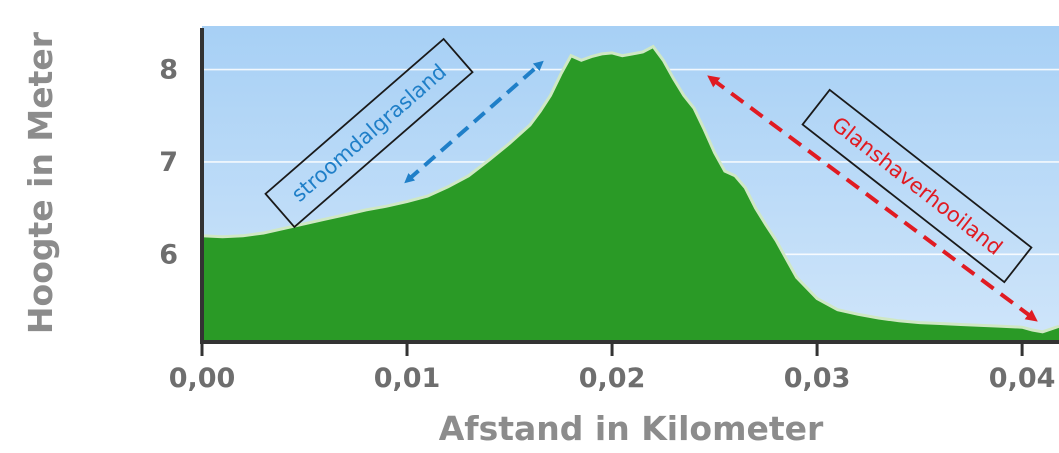 This screenshot has width=1059, height=453. What do you see at coordinates (168, 70) in the screenshot?
I see `y-tick-label: 8` at bounding box center [168, 70].